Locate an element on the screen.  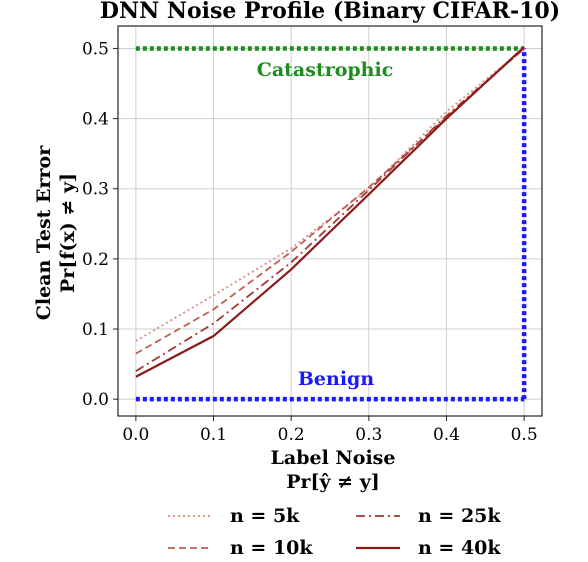
y-tick-label: 0.5 is located at coordinates (95, 49).